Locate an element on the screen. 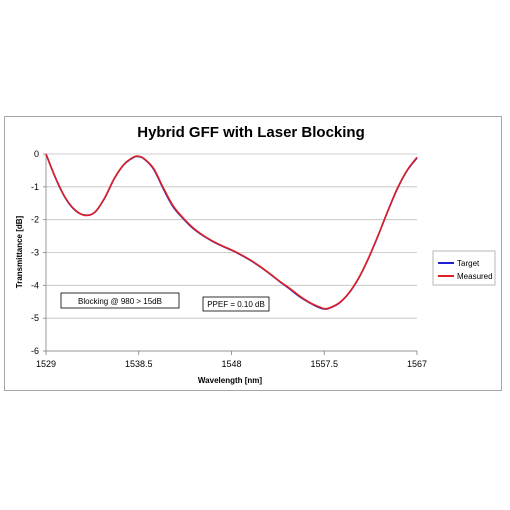 This screenshot has width=510, height=510. legend-label-measured: Measured is located at coordinates (475, 276).